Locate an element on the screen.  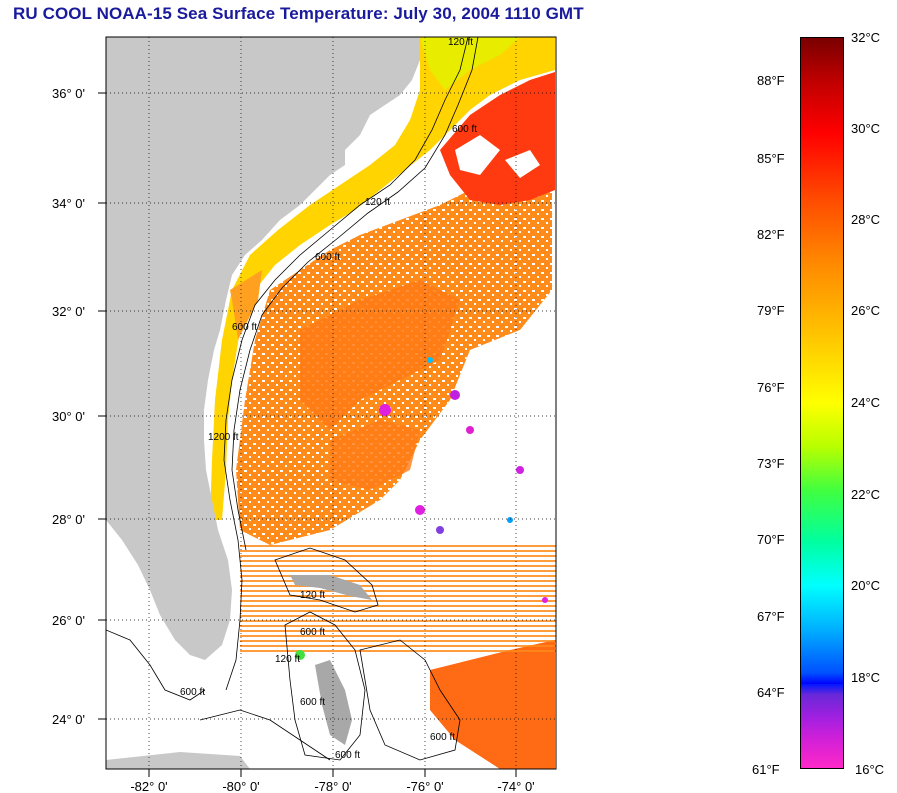
colorbar-f-label: 70°F is located at coordinates (771, 539).